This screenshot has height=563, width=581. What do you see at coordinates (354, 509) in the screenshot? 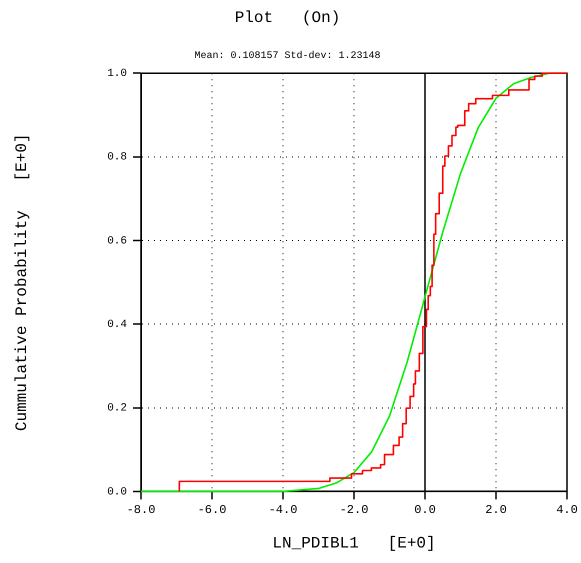
I see `x-tick-label: -2.0` at bounding box center [354, 509].